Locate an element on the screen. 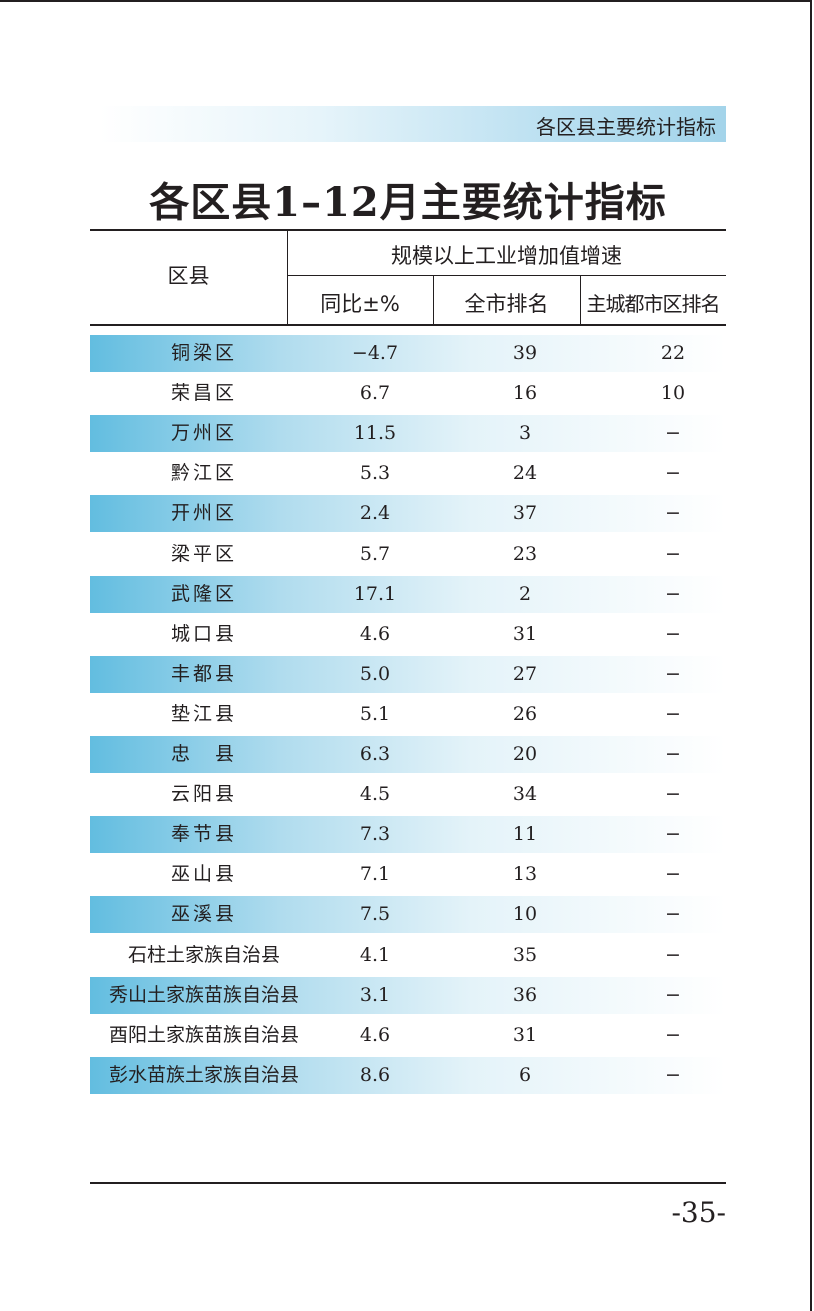 The image size is (814, 1311). district-name: 丰都县 is located at coordinates (203, 674).